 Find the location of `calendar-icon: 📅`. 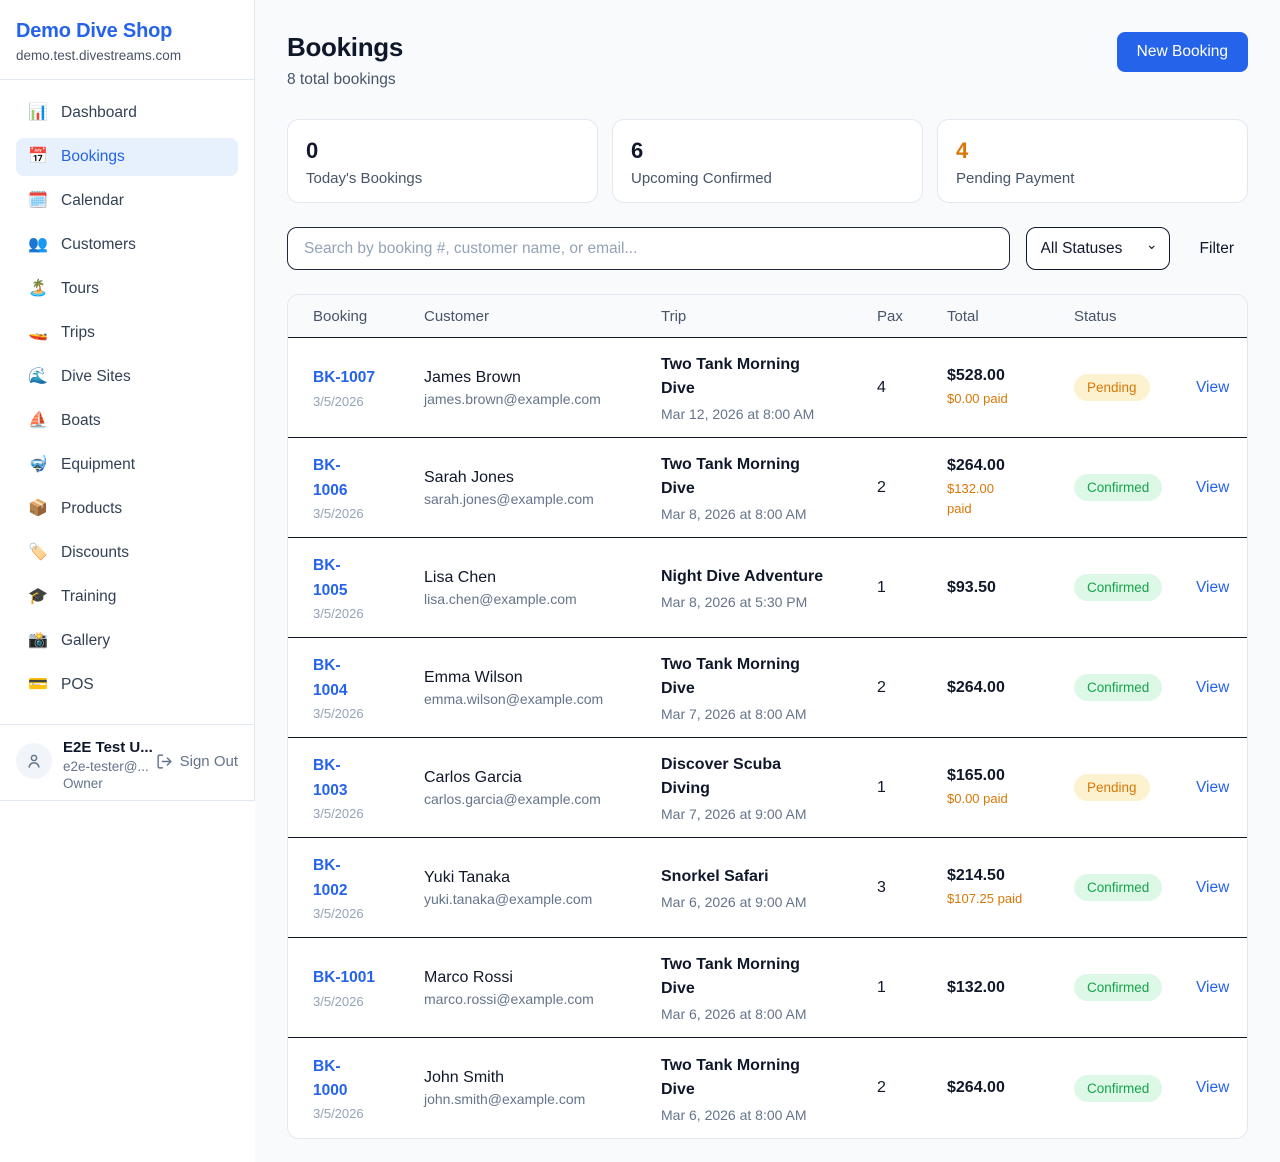

calendar-icon: 📅 is located at coordinates (38, 156).